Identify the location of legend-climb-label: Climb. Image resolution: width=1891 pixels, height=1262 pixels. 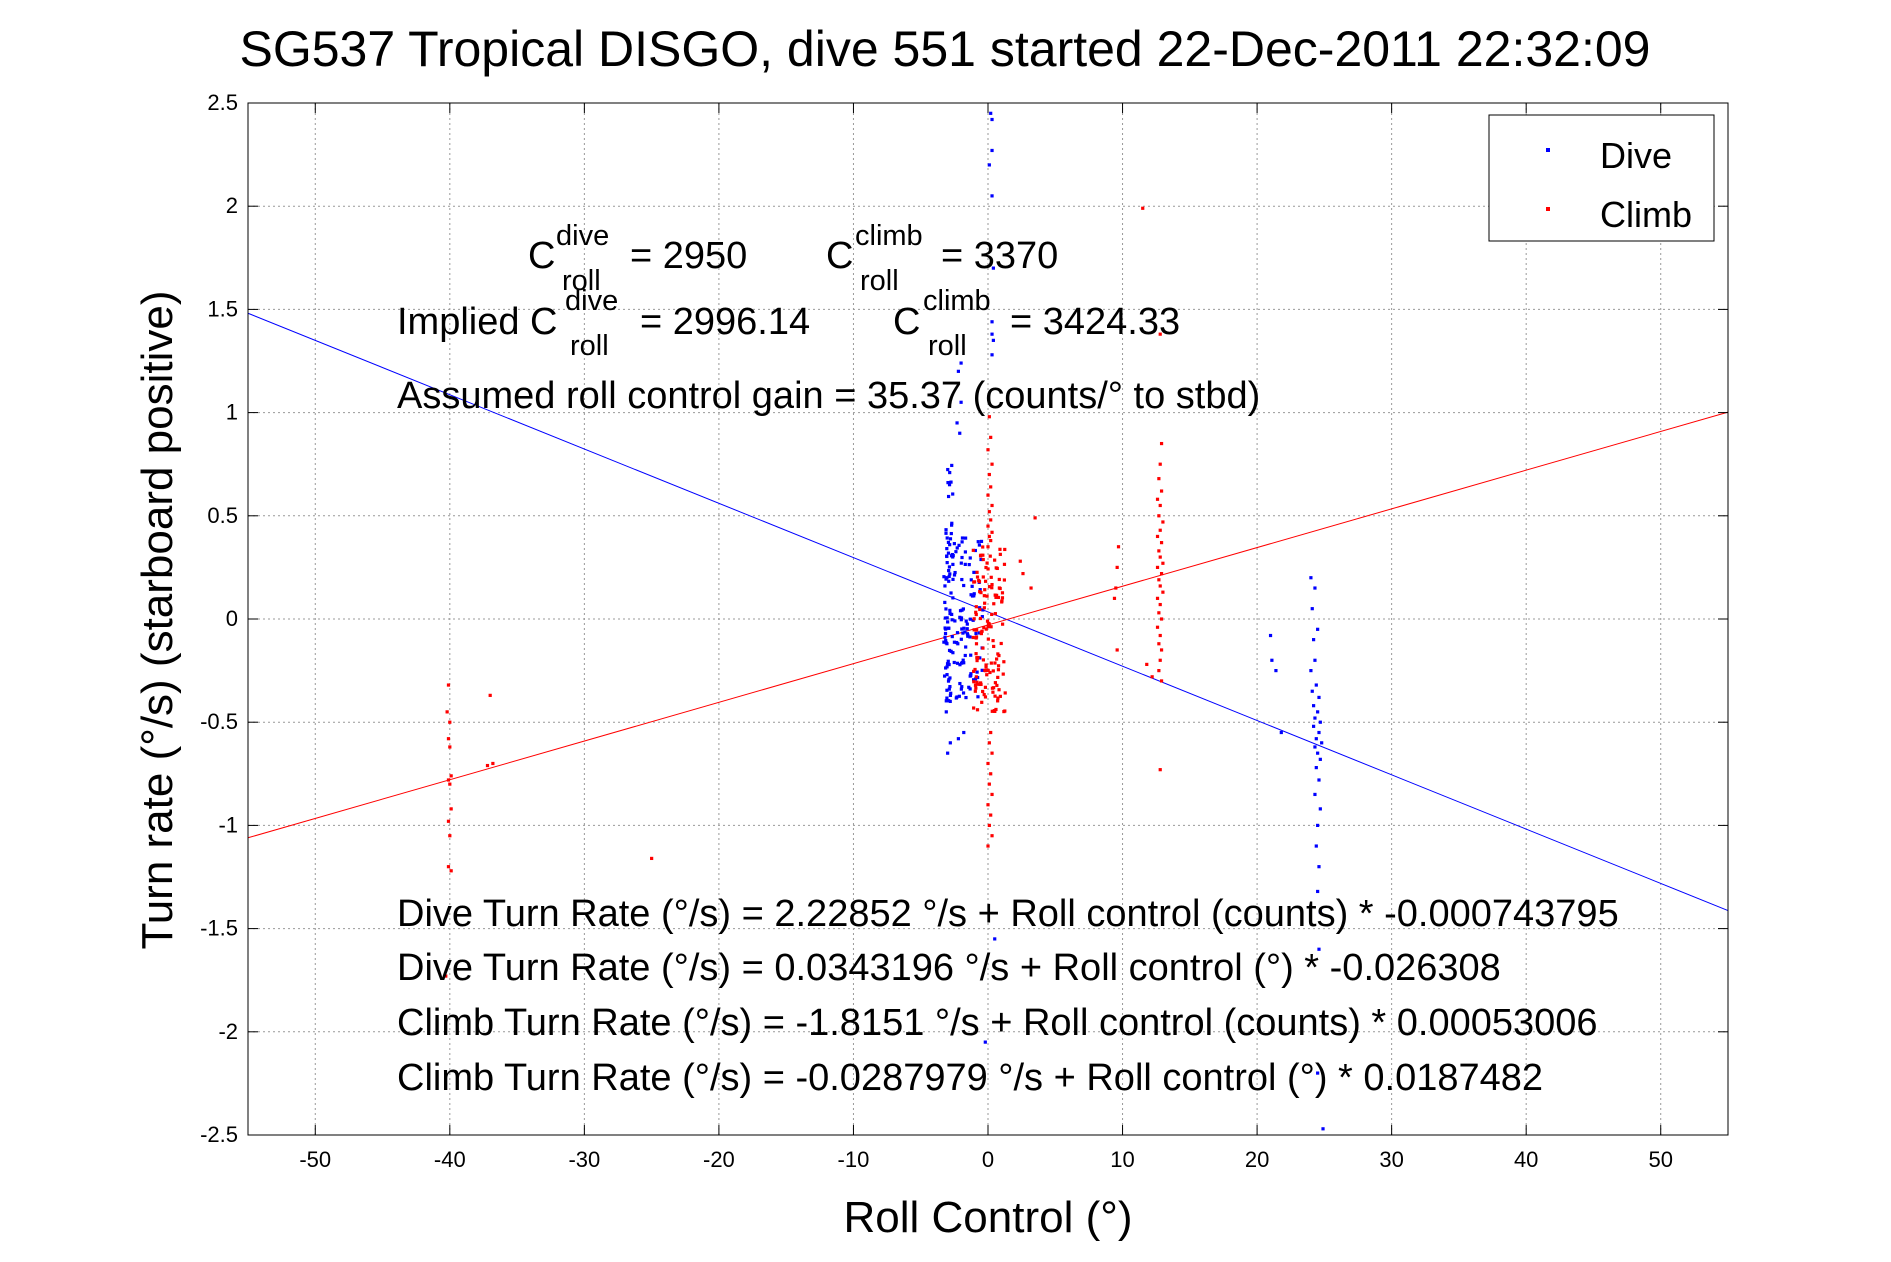
(1646, 214).